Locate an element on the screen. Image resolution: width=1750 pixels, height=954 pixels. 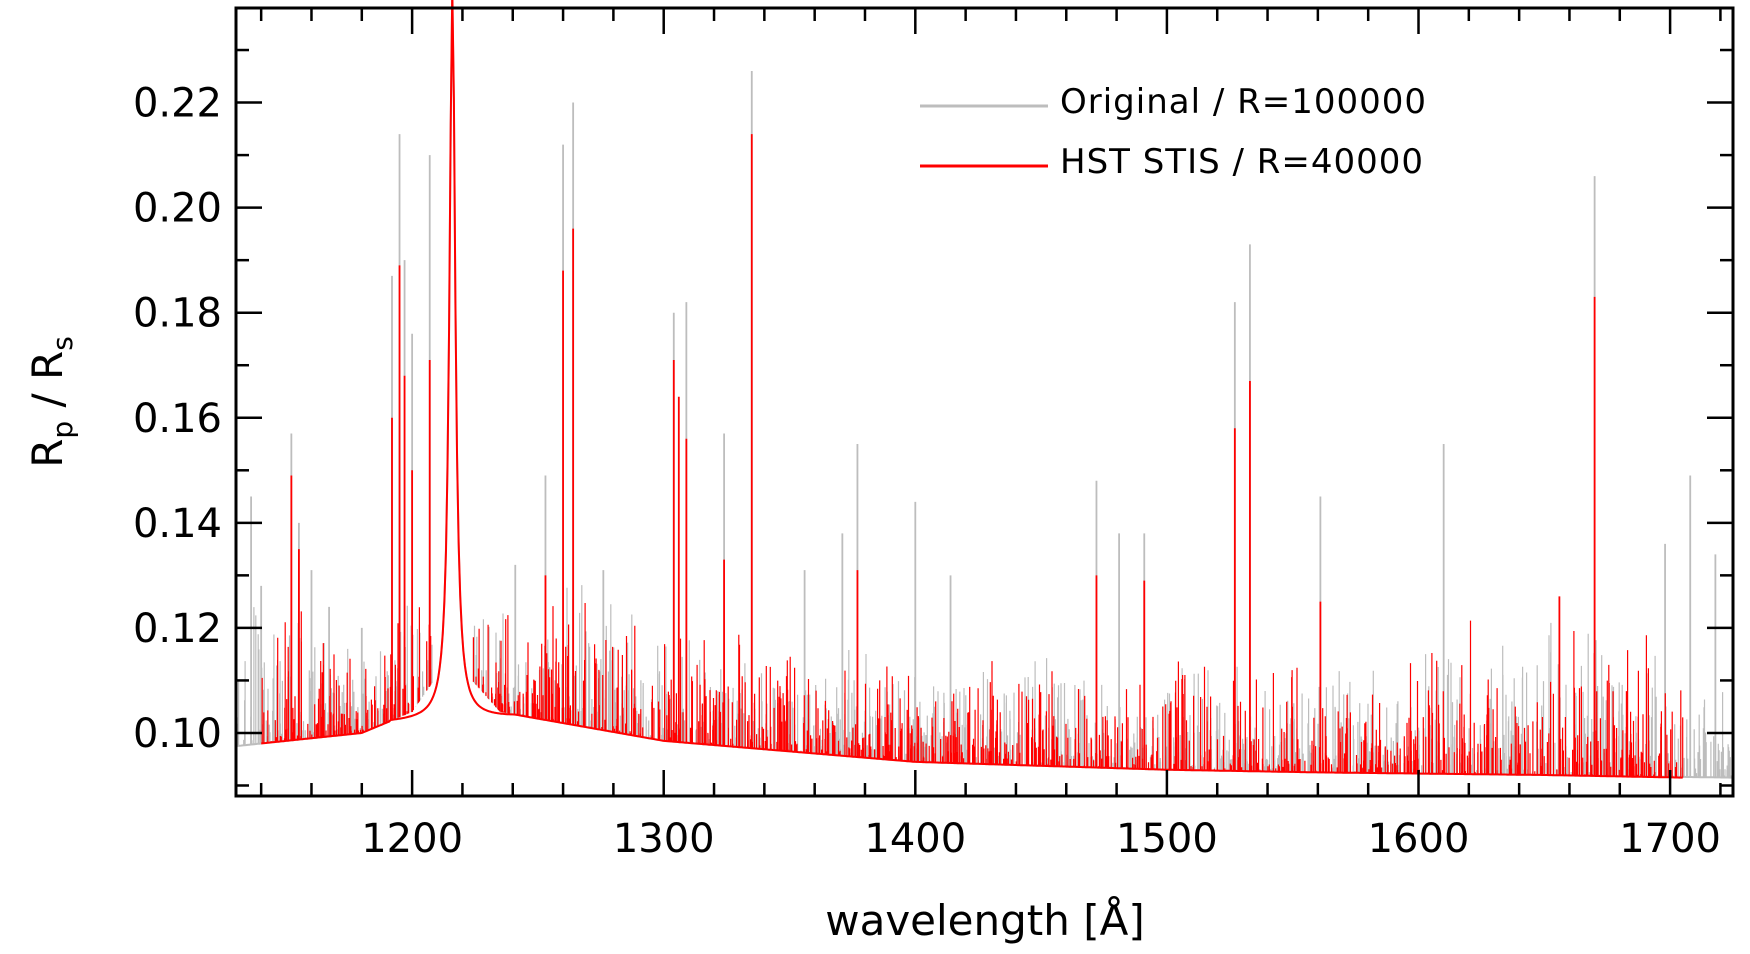
y-axis-title-sub-s: s is located at coordinates (62, 343).